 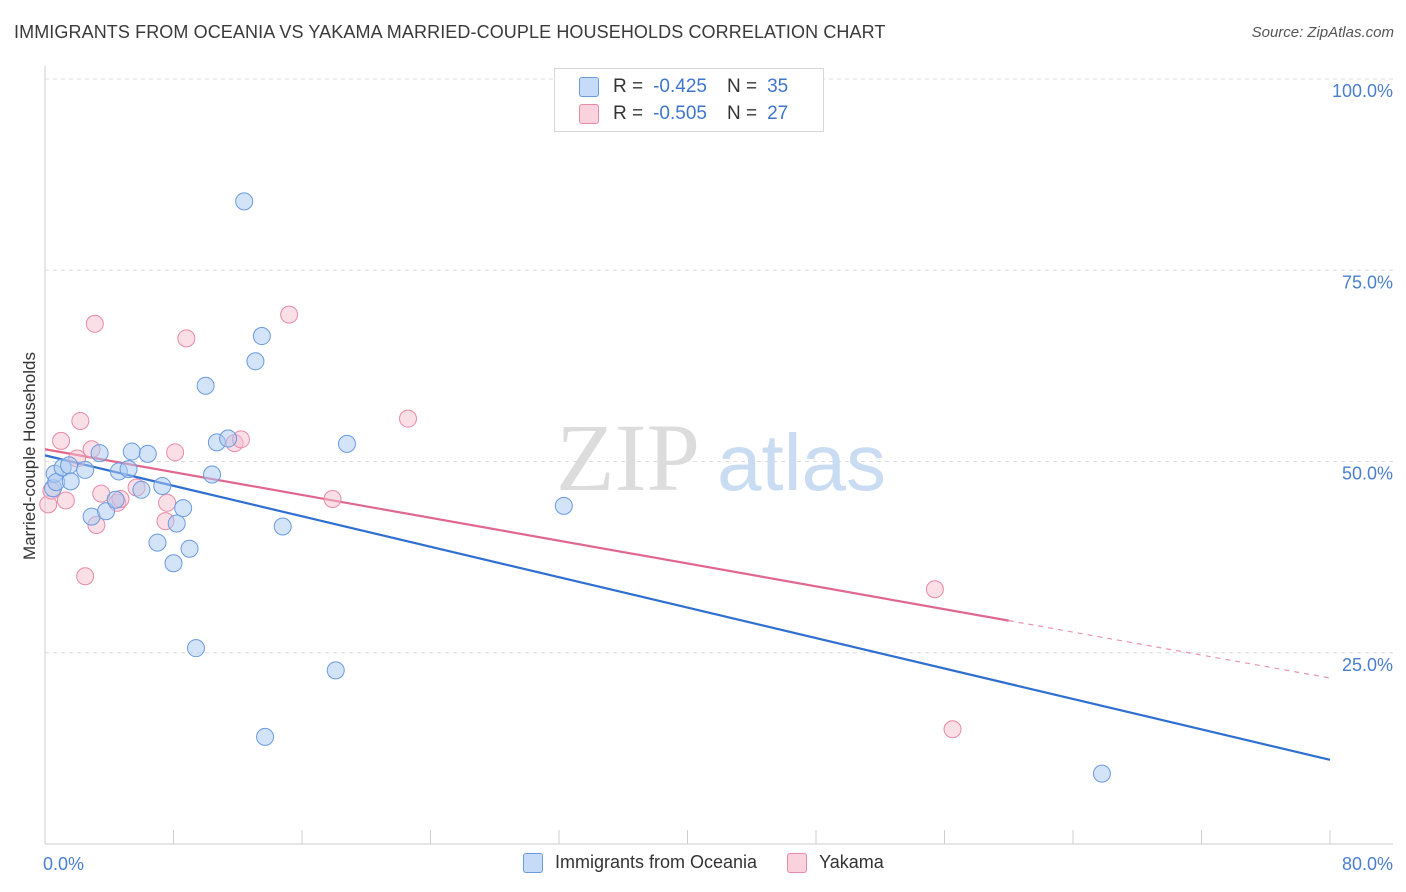 What do you see at coordinates (778, 86) in the screenshot?
I see `n-value: 35` at bounding box center [778, 86].